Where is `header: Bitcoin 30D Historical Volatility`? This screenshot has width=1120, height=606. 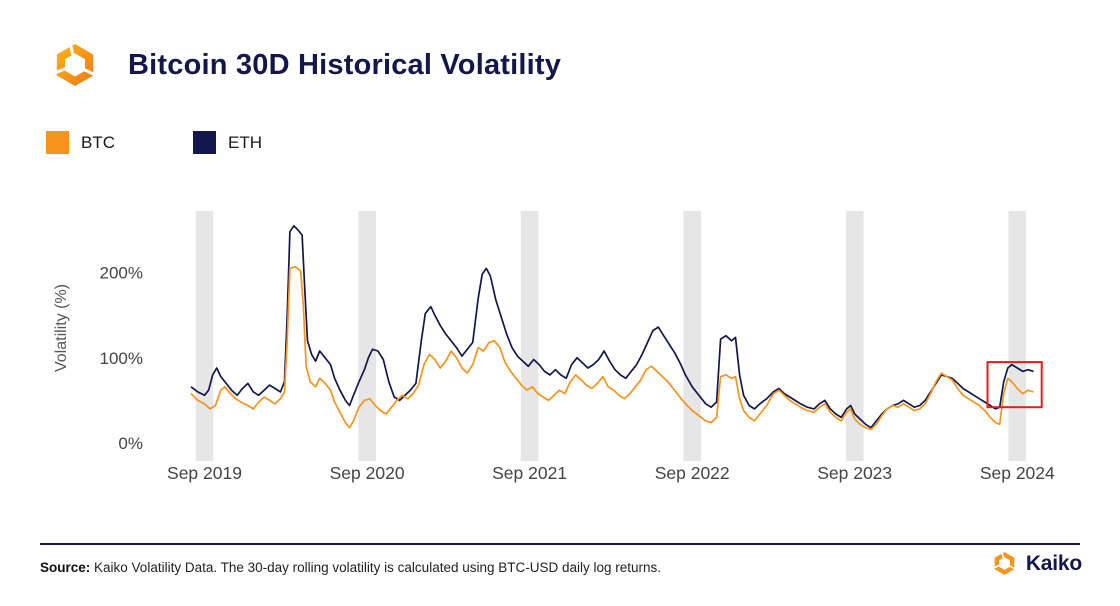
header: Bitcoin 30D Historical Volatility is located at coordinates (306, 65).